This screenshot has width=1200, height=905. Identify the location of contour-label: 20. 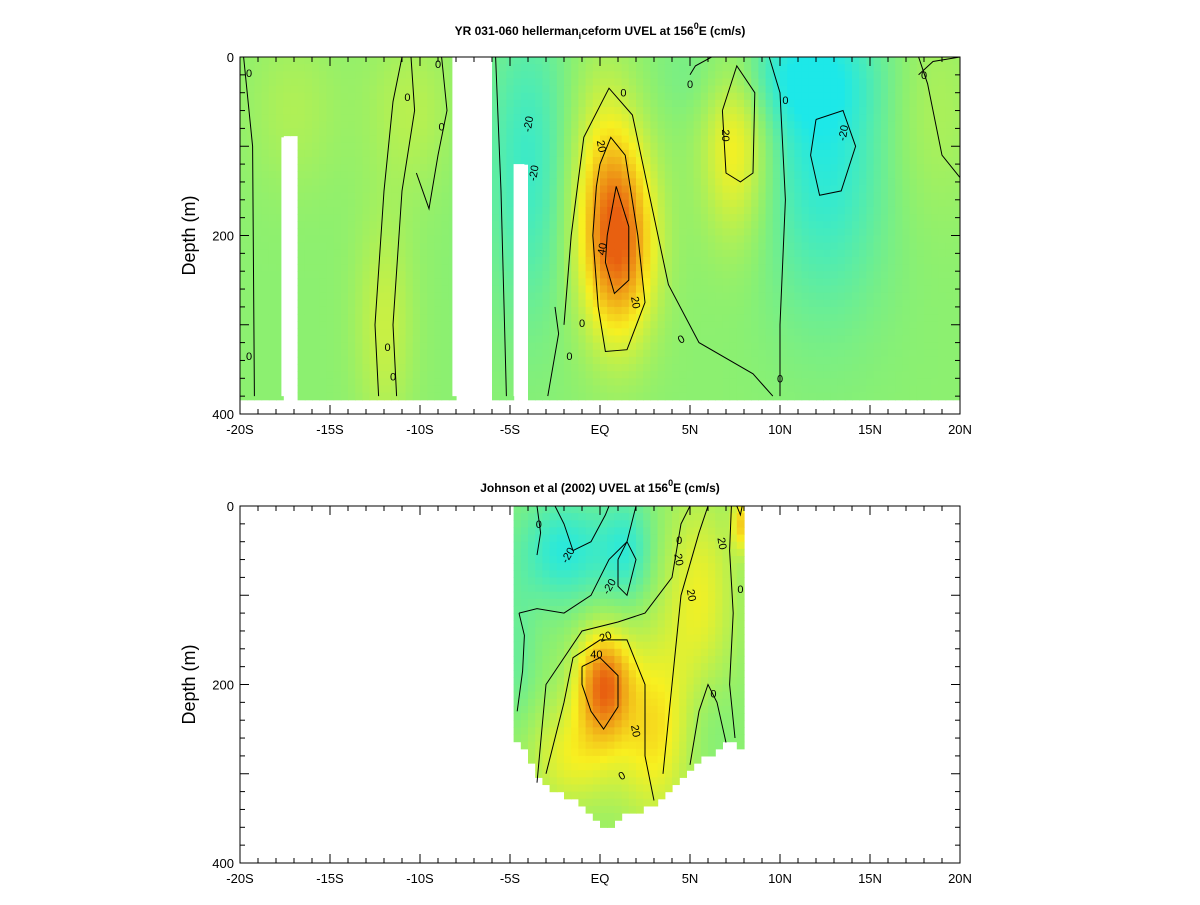
(635, 303).